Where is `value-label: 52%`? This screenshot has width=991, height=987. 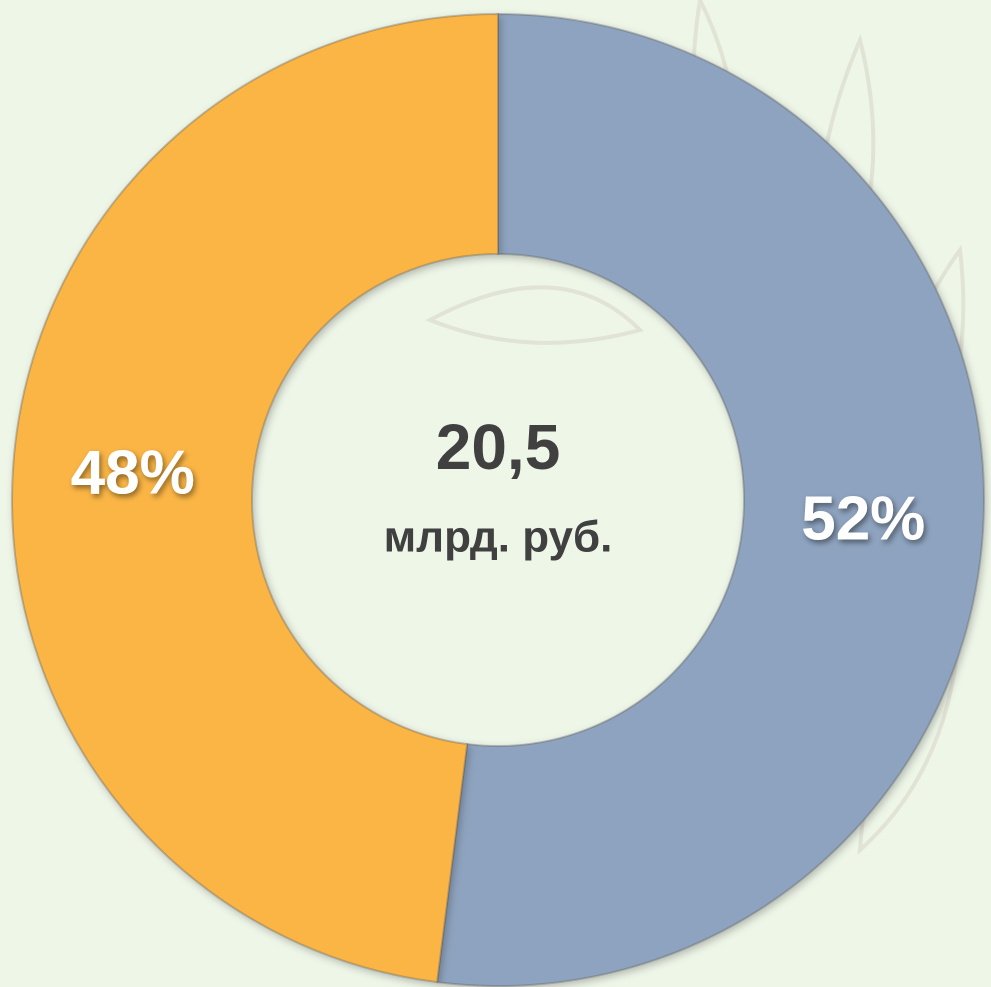
value-label: 52% is located at coordinates (863, 518).